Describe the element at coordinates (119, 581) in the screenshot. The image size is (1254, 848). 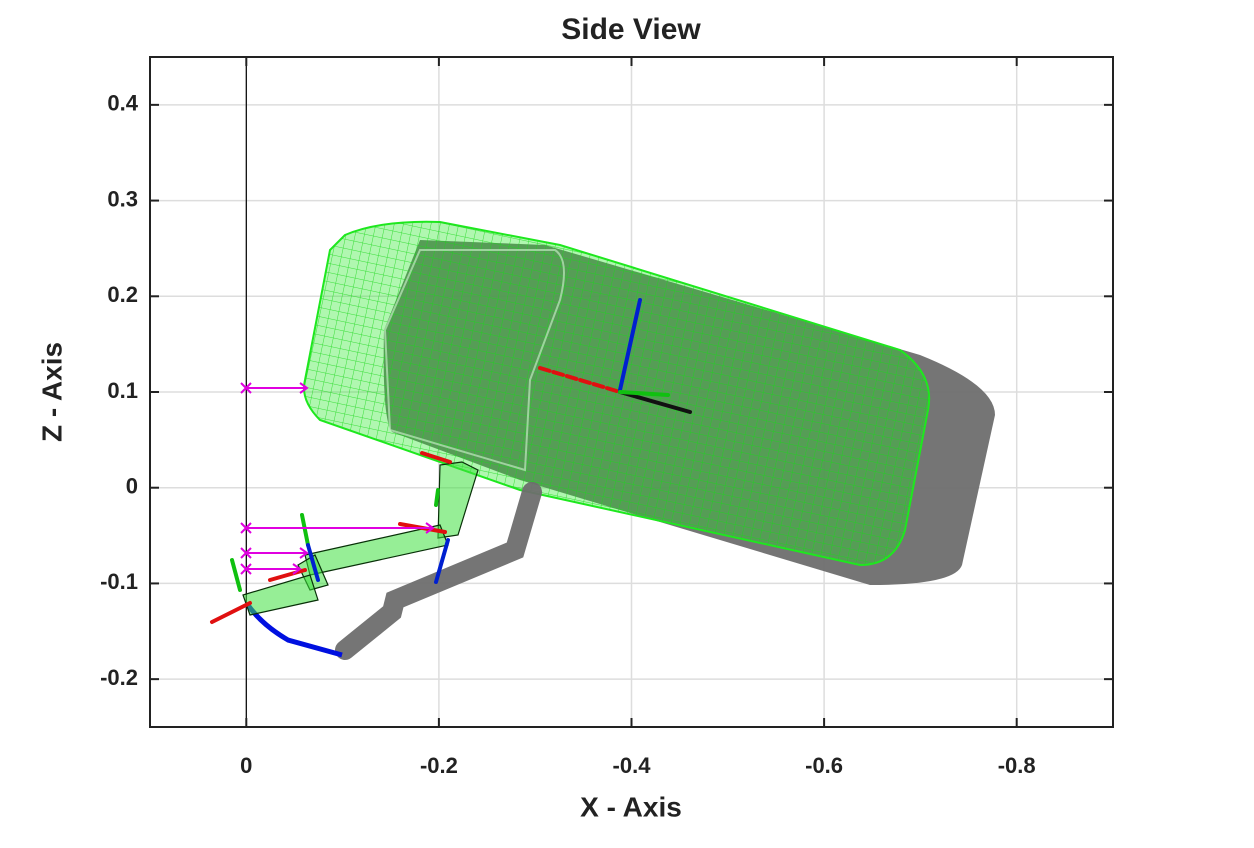
I see `y-tick-label: -0.1` at that location.